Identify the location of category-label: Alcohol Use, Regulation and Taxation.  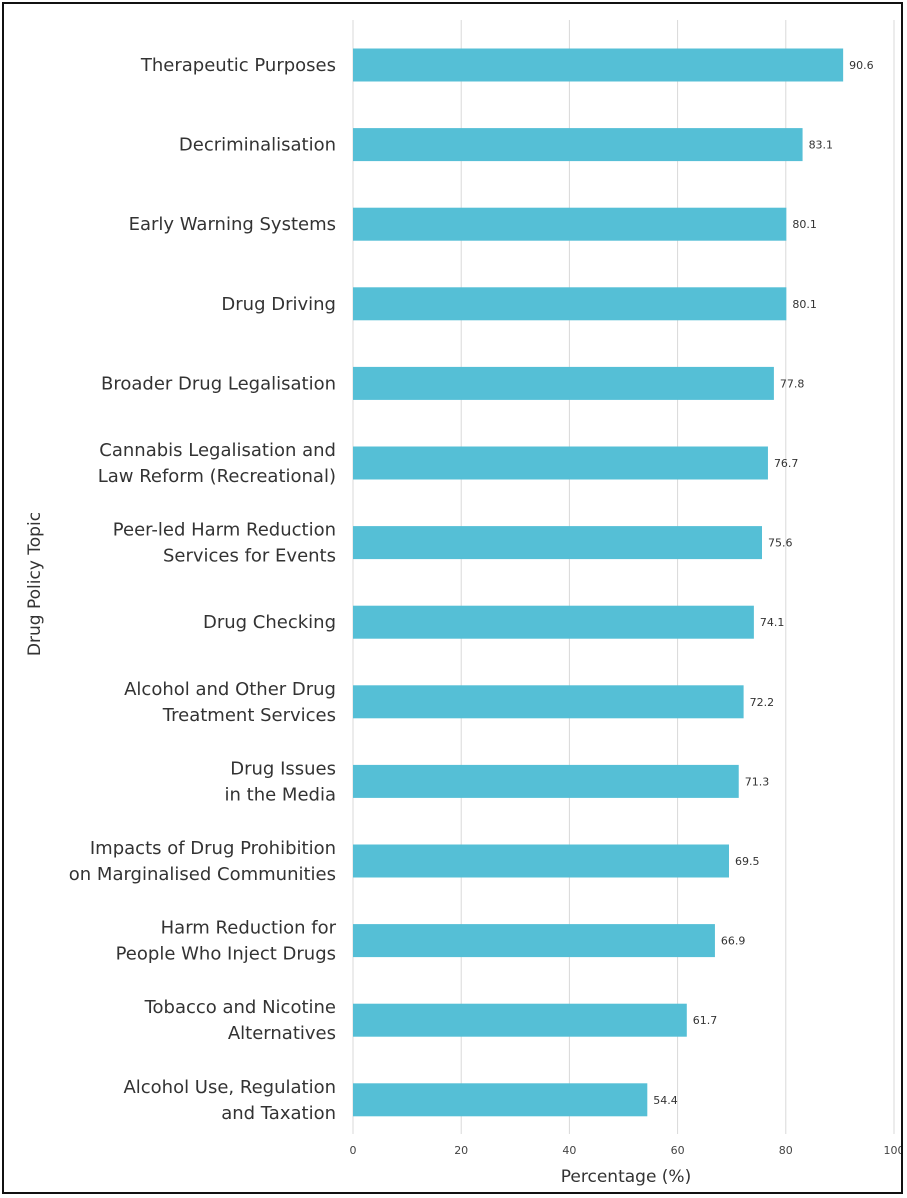
(229, 1100).